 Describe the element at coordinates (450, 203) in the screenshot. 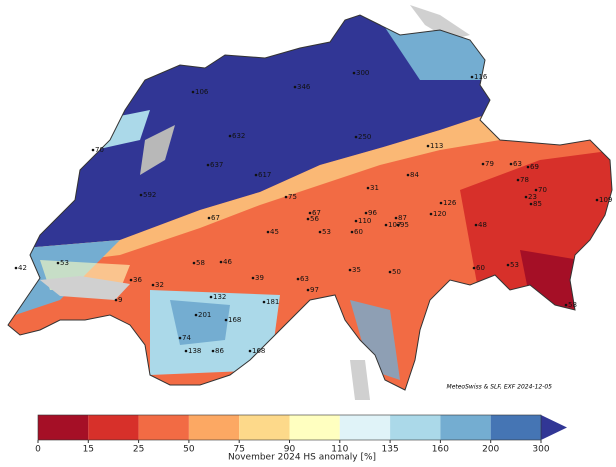

I see `station-value: 126` at that location.